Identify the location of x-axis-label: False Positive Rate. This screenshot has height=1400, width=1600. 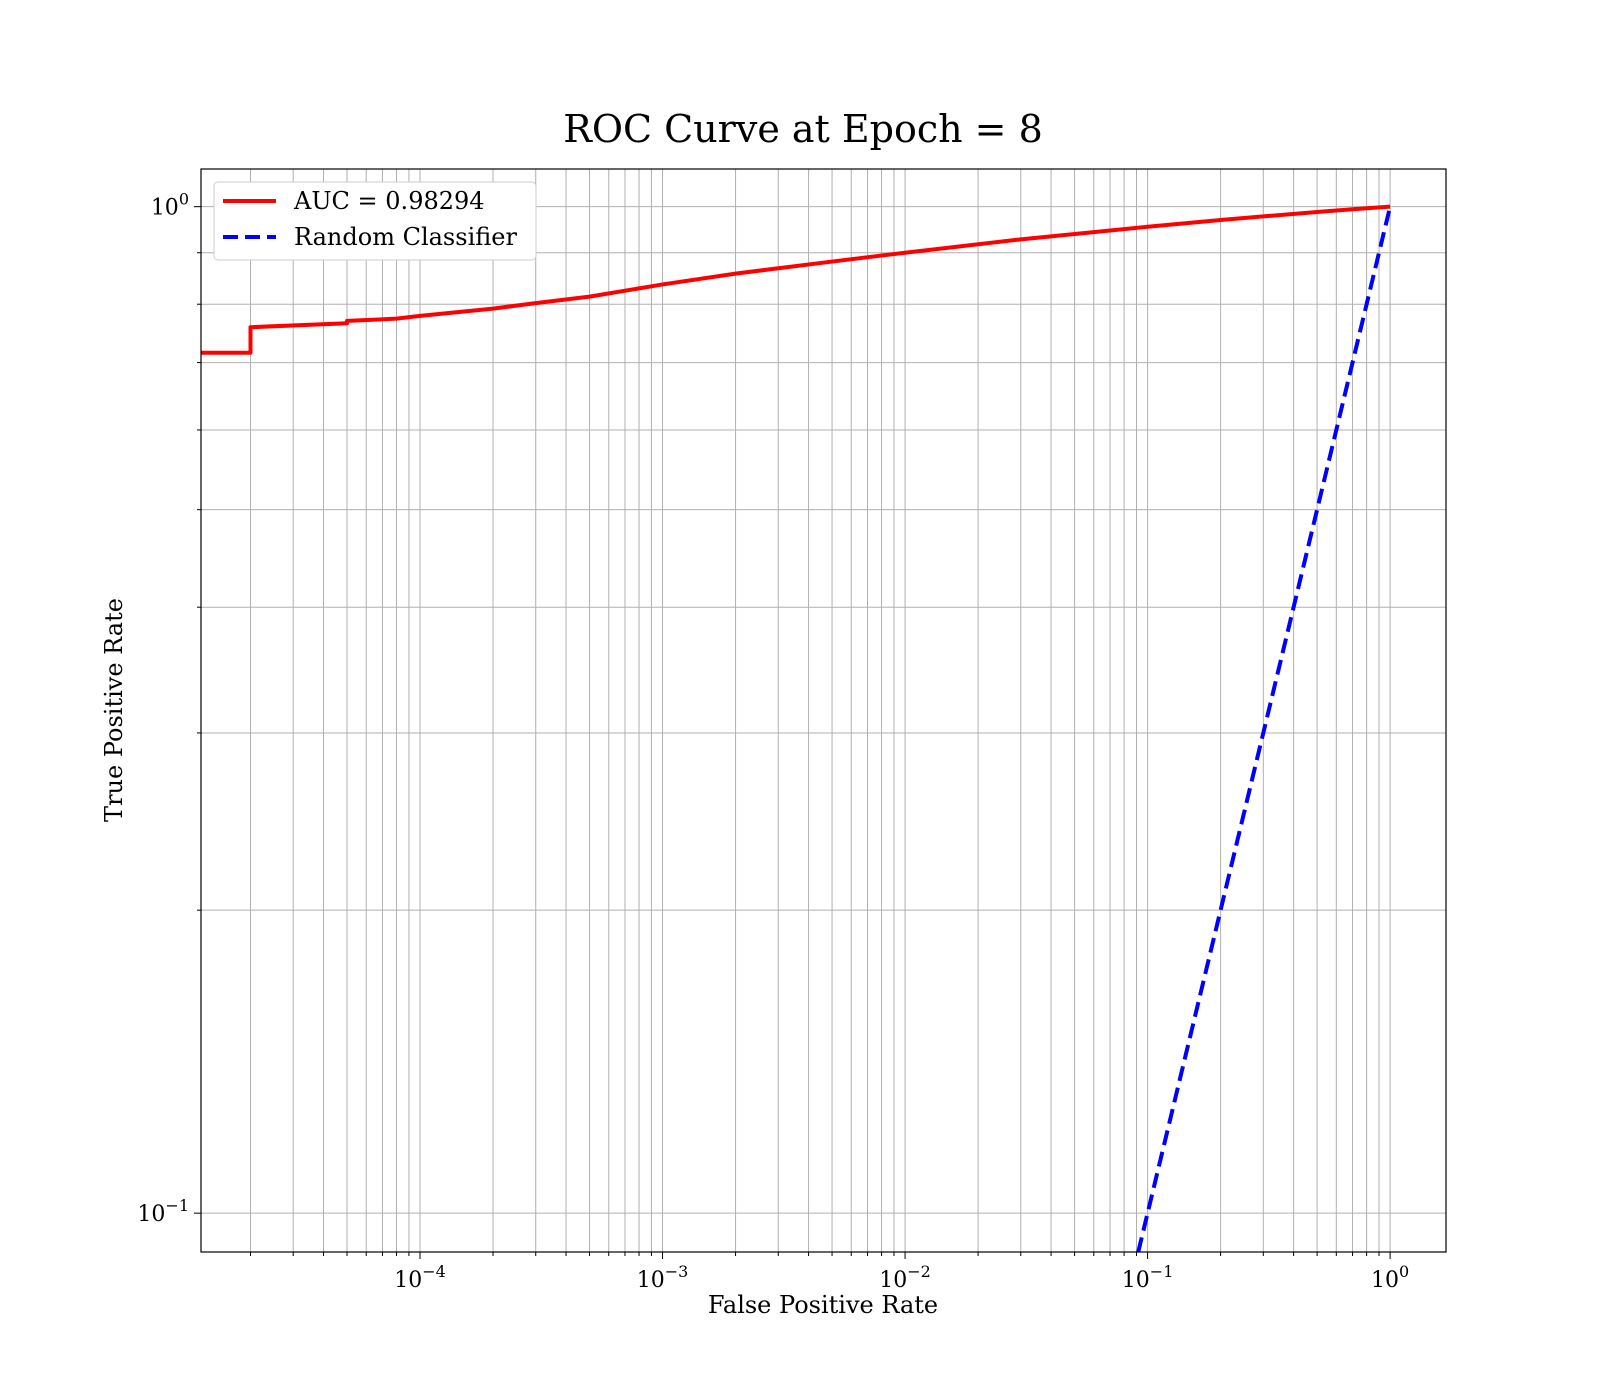
(823, 1305).